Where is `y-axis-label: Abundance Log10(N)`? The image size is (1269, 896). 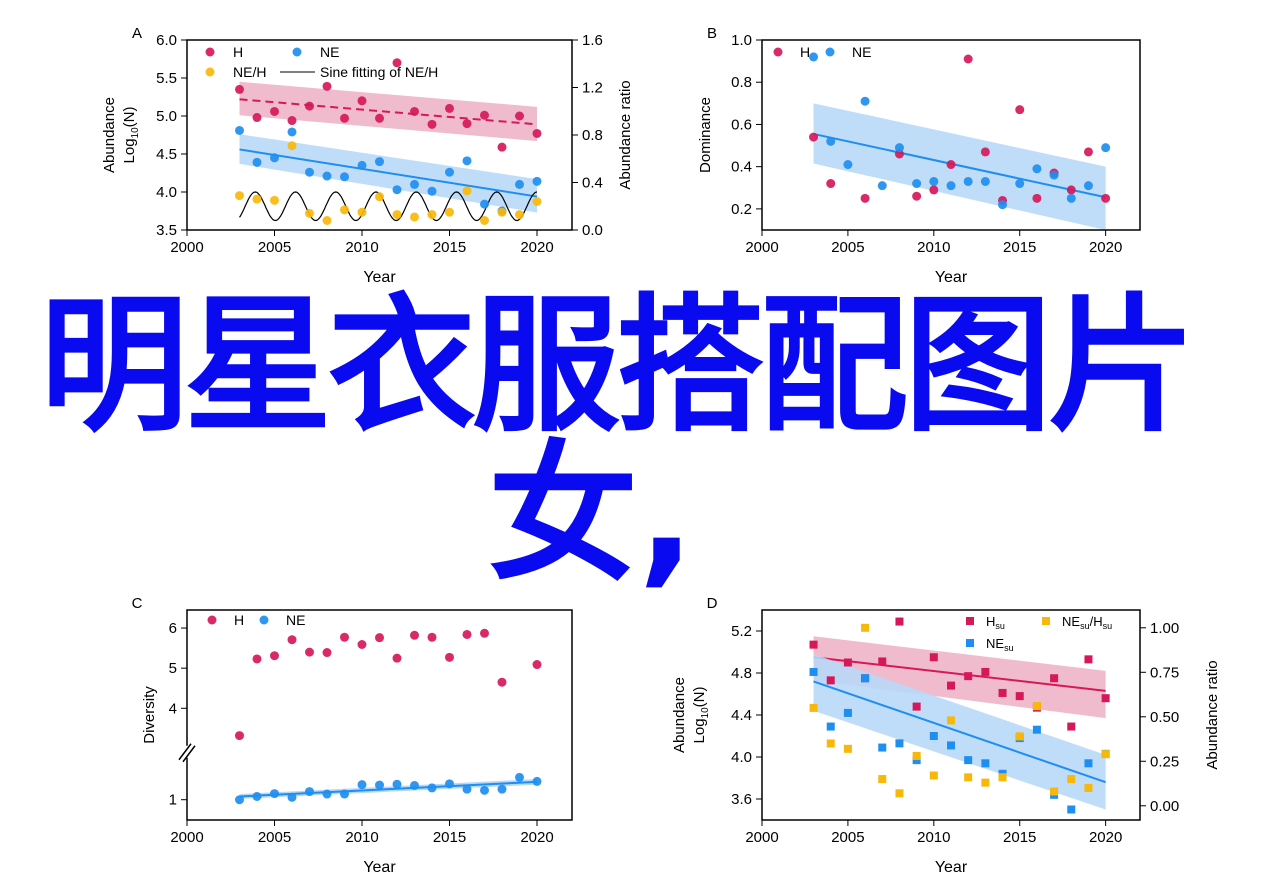
y-axis-label: Abundance Log10(N) is located at coordinates (691, 715).